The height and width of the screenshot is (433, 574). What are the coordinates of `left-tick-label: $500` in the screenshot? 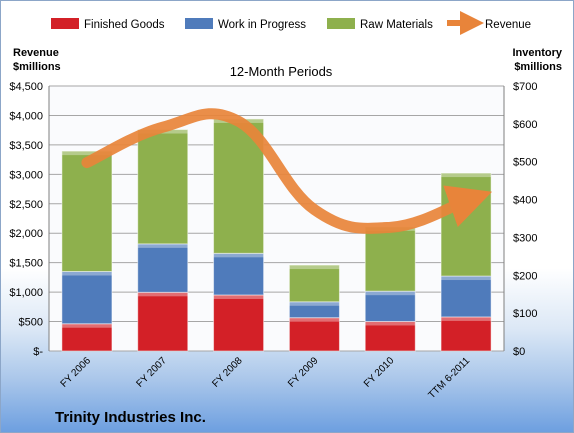 It's located at (31, 323).